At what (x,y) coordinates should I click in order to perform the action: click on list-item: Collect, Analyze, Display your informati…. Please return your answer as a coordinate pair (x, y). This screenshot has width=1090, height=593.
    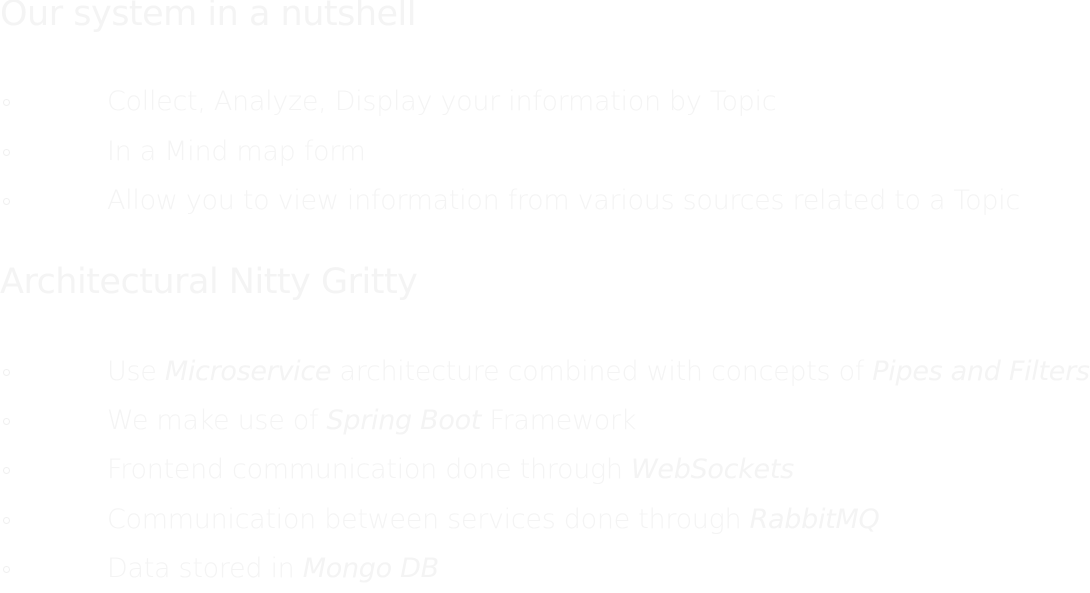
    Looking at the image, I should click on (545, 106).